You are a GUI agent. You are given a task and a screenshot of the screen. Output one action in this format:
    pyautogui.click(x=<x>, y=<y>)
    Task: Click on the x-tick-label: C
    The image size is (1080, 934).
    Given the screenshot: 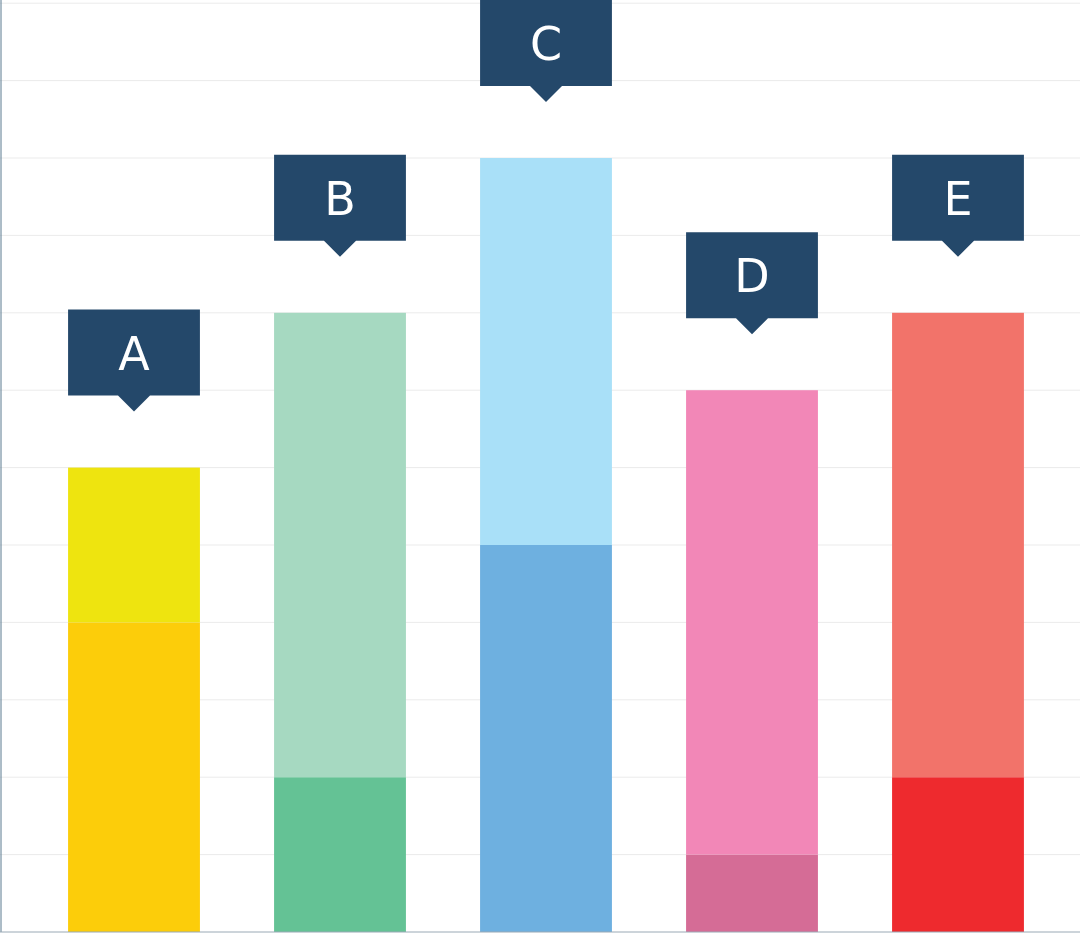 What is the action you would take?
    pyautogui.click(x=546, y=44)
    